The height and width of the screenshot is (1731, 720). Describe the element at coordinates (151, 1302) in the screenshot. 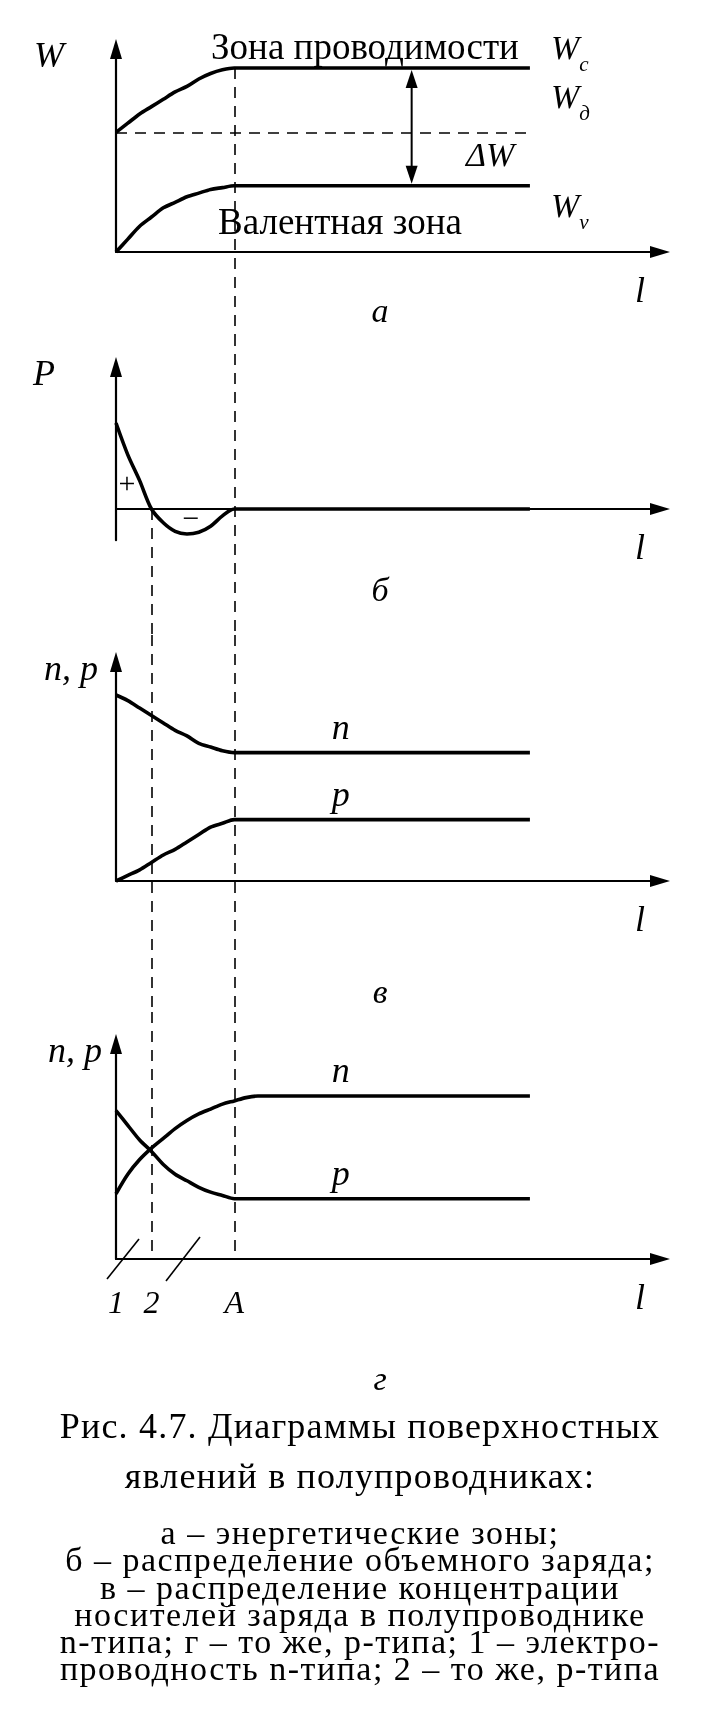

I see `x-tick-label: 2` at that location.